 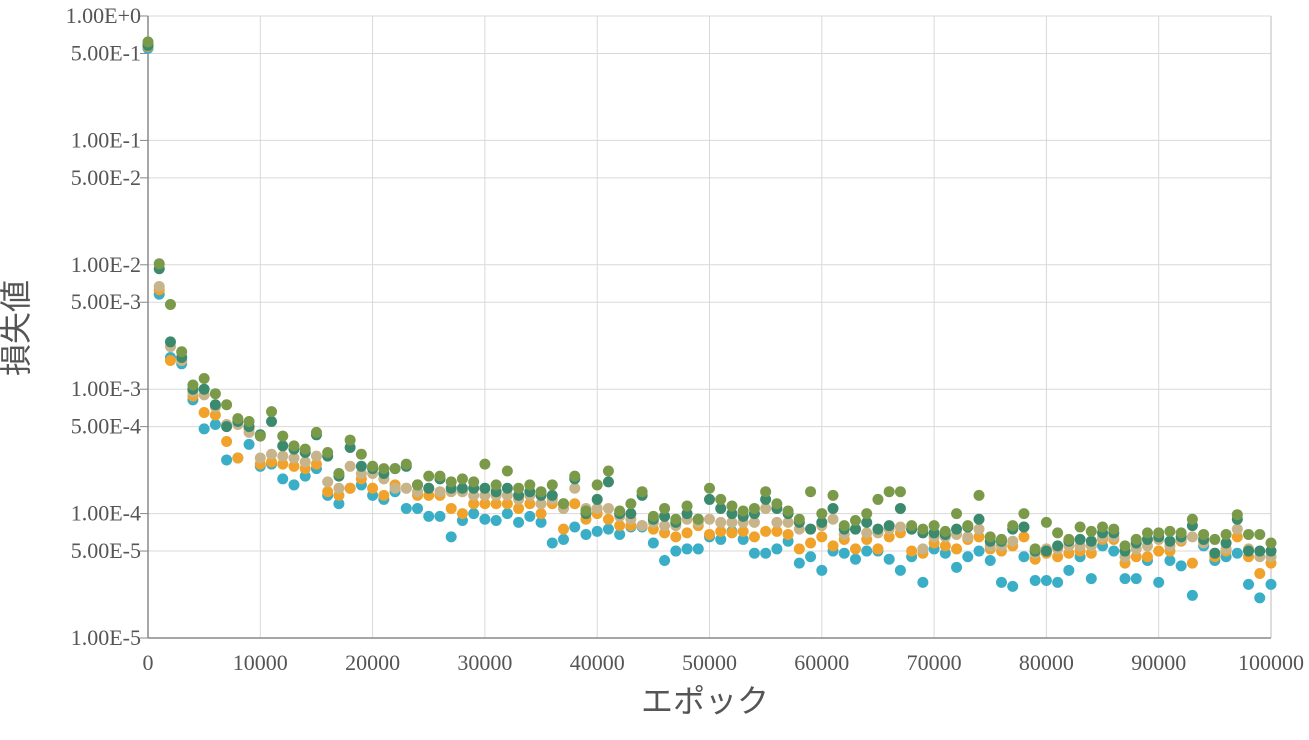 I want to click on y-tick-label: 5.00E-5, so click(x=106, y=550).